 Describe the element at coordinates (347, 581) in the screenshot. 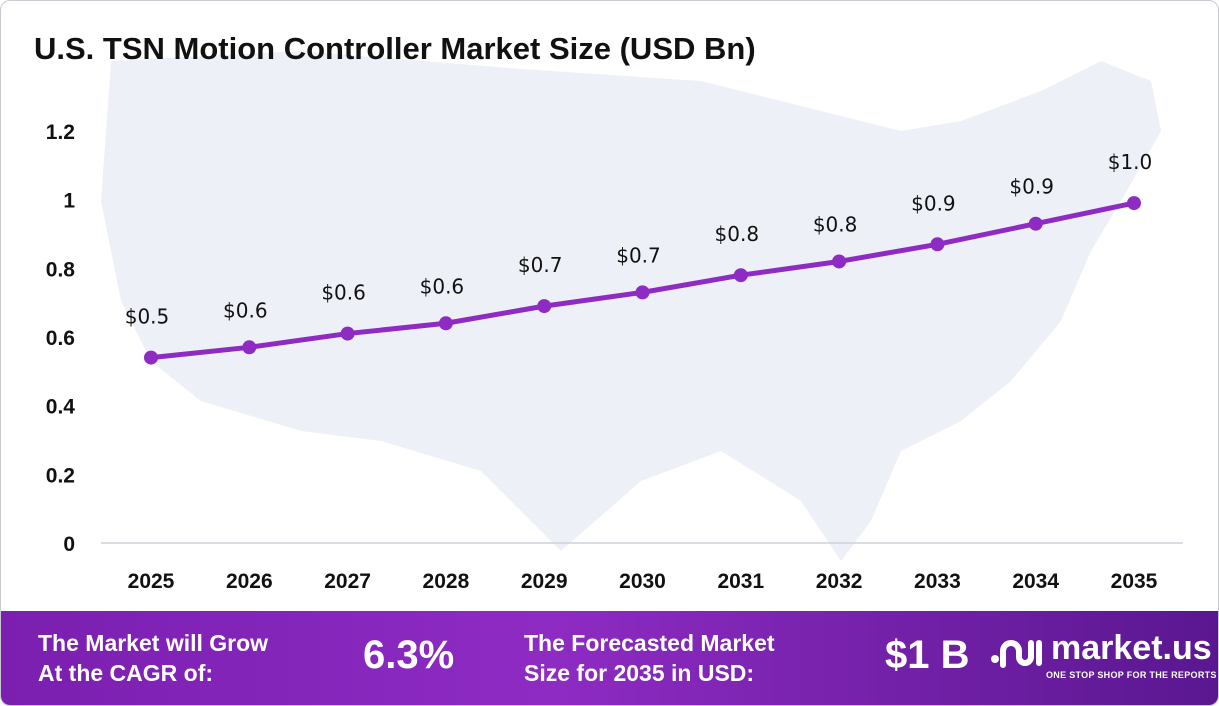

I see `x-tick-label: 2027` at that location.